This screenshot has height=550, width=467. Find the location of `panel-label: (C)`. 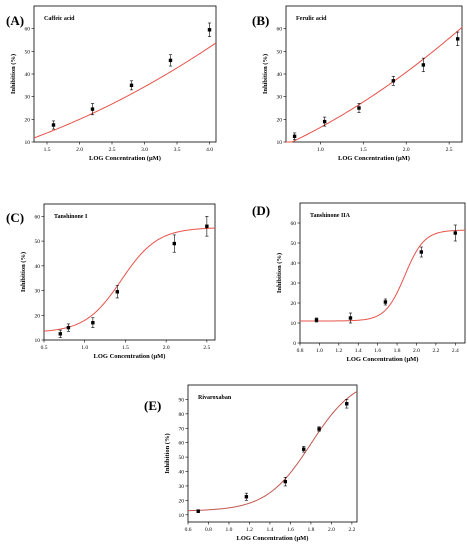

panel-label: (C) is located at coordinates (15, 217).